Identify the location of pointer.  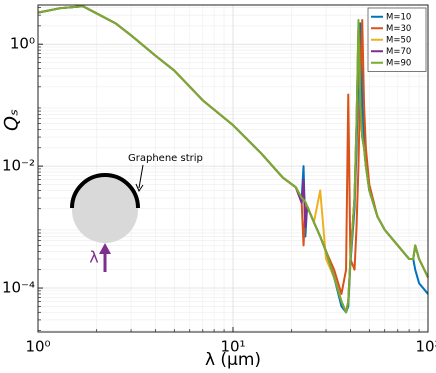
(141, 176).